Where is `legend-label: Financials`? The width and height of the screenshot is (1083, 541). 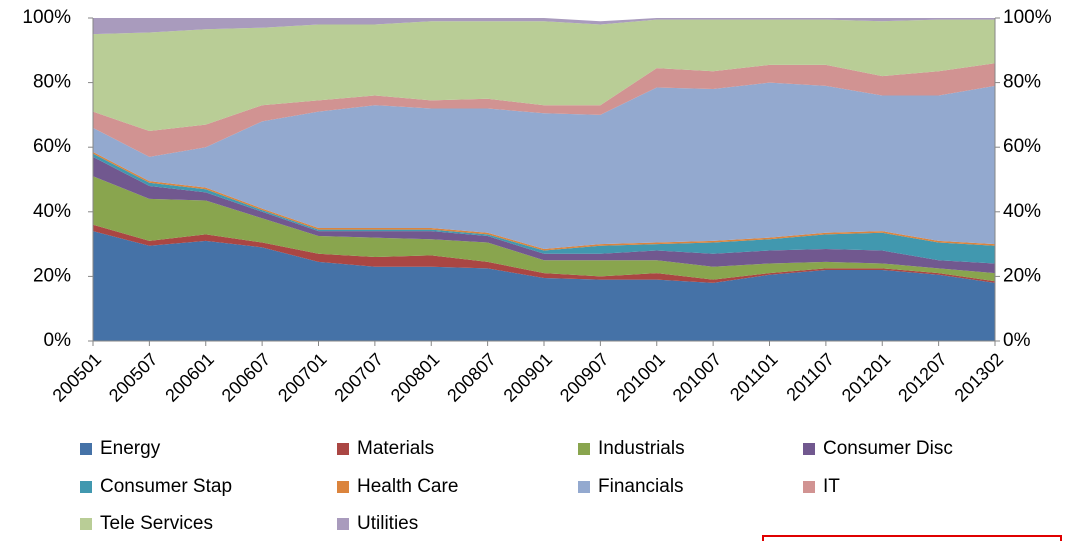 legend-label: Financials is located at coordinates (641, 486).